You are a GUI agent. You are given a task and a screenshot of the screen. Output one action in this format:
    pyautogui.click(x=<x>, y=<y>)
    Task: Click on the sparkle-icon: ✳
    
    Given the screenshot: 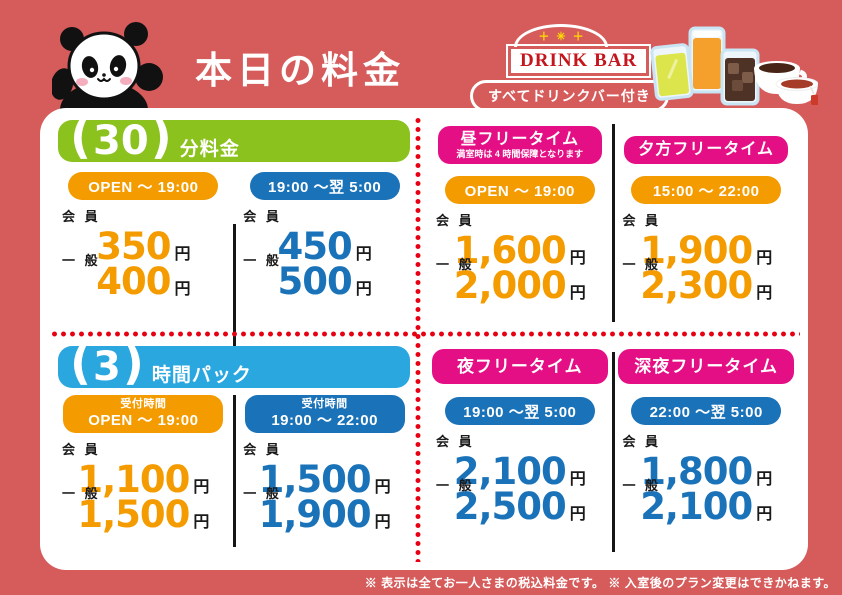 What is the action you would take?
    pyautogui.click(x=561, y=36)
    